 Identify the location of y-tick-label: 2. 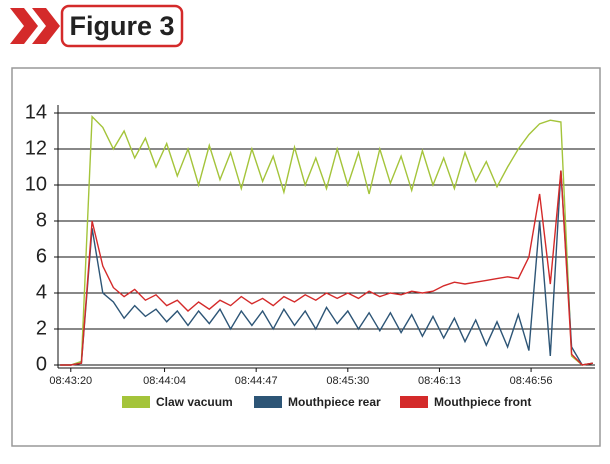
(41, 328).